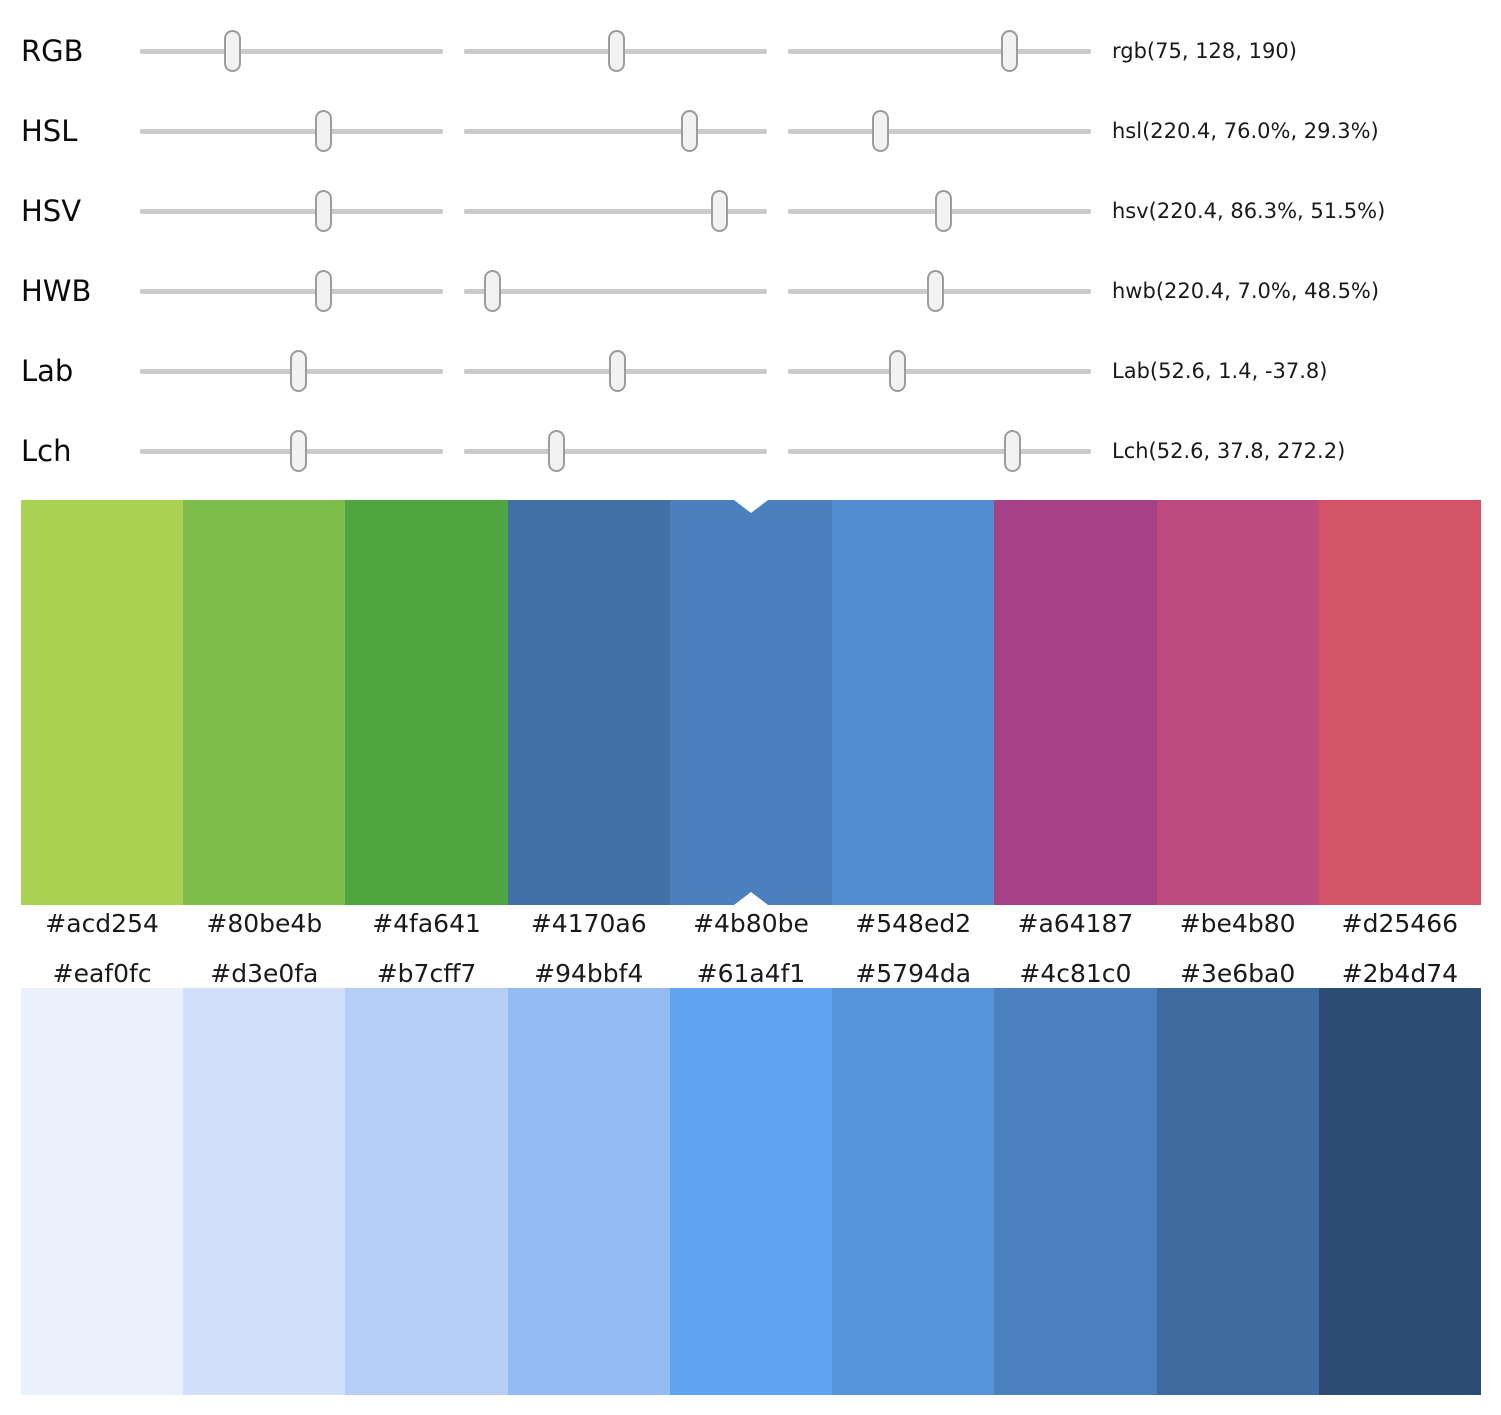 This screenshot has width=1501, height=1415. I want to click on hue-hex-label: #d25466, so click(1400, 923).